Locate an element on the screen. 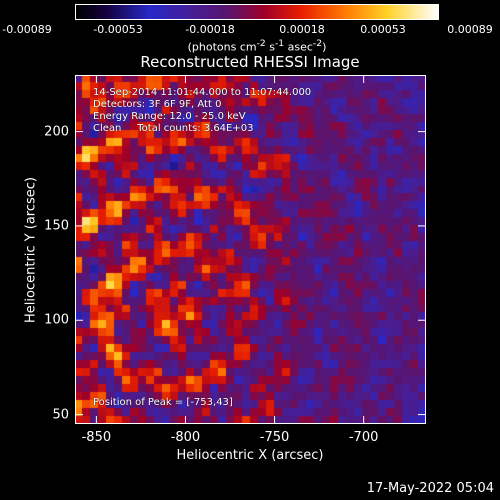 Image resolution: width=500 pixels, height=500 pixels. colorbar is located at coordinates (257, 12).